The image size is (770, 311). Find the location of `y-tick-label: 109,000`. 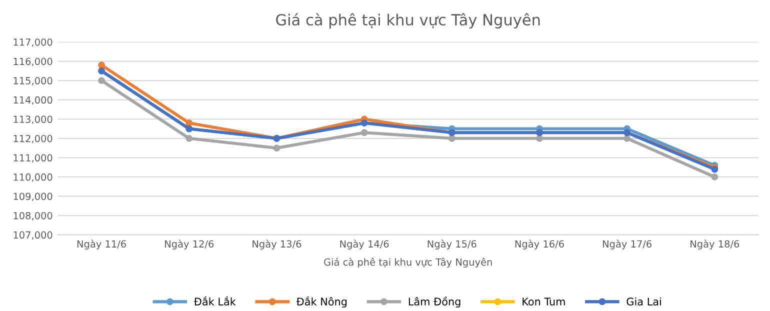

y-tick-label: 109,000 is located at coordinates (33, 197).